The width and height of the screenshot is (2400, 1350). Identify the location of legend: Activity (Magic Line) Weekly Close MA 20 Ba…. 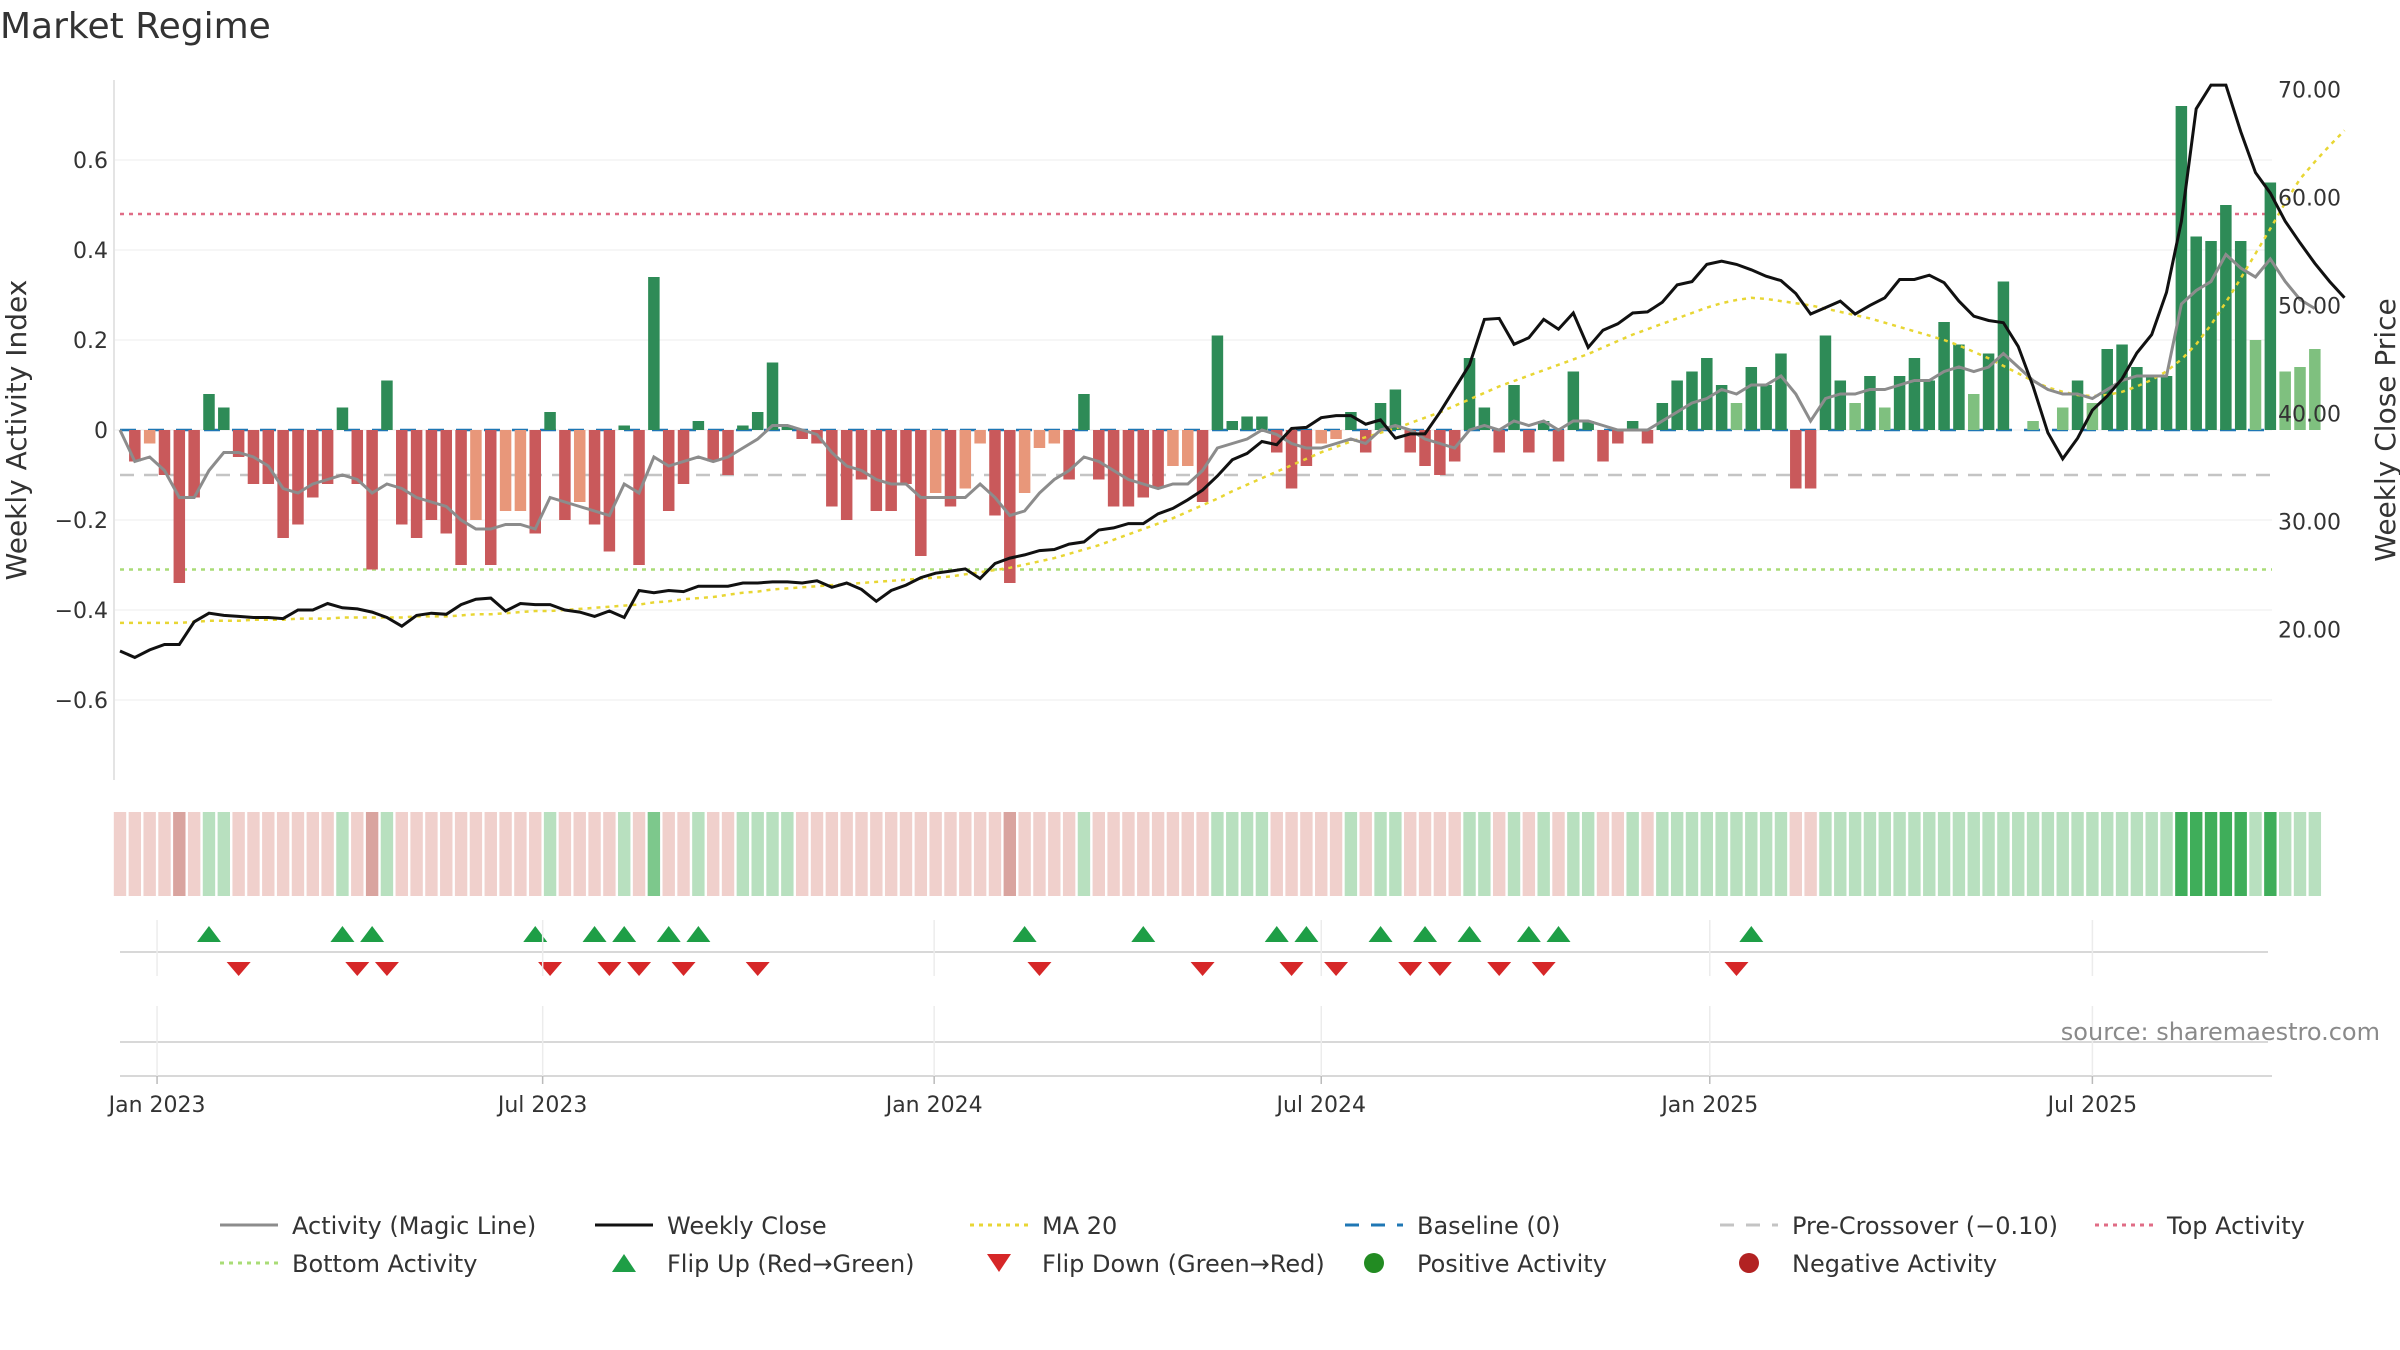
(1262, 1245).